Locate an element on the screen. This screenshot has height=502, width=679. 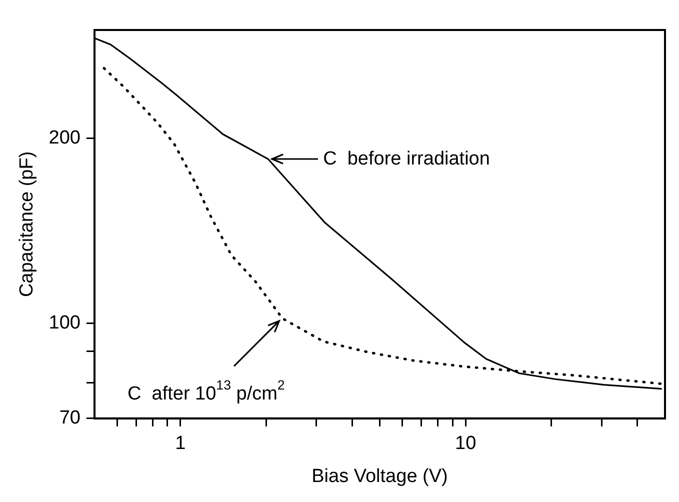
y-tick-label: 100 is located at coordinates (64, 323).